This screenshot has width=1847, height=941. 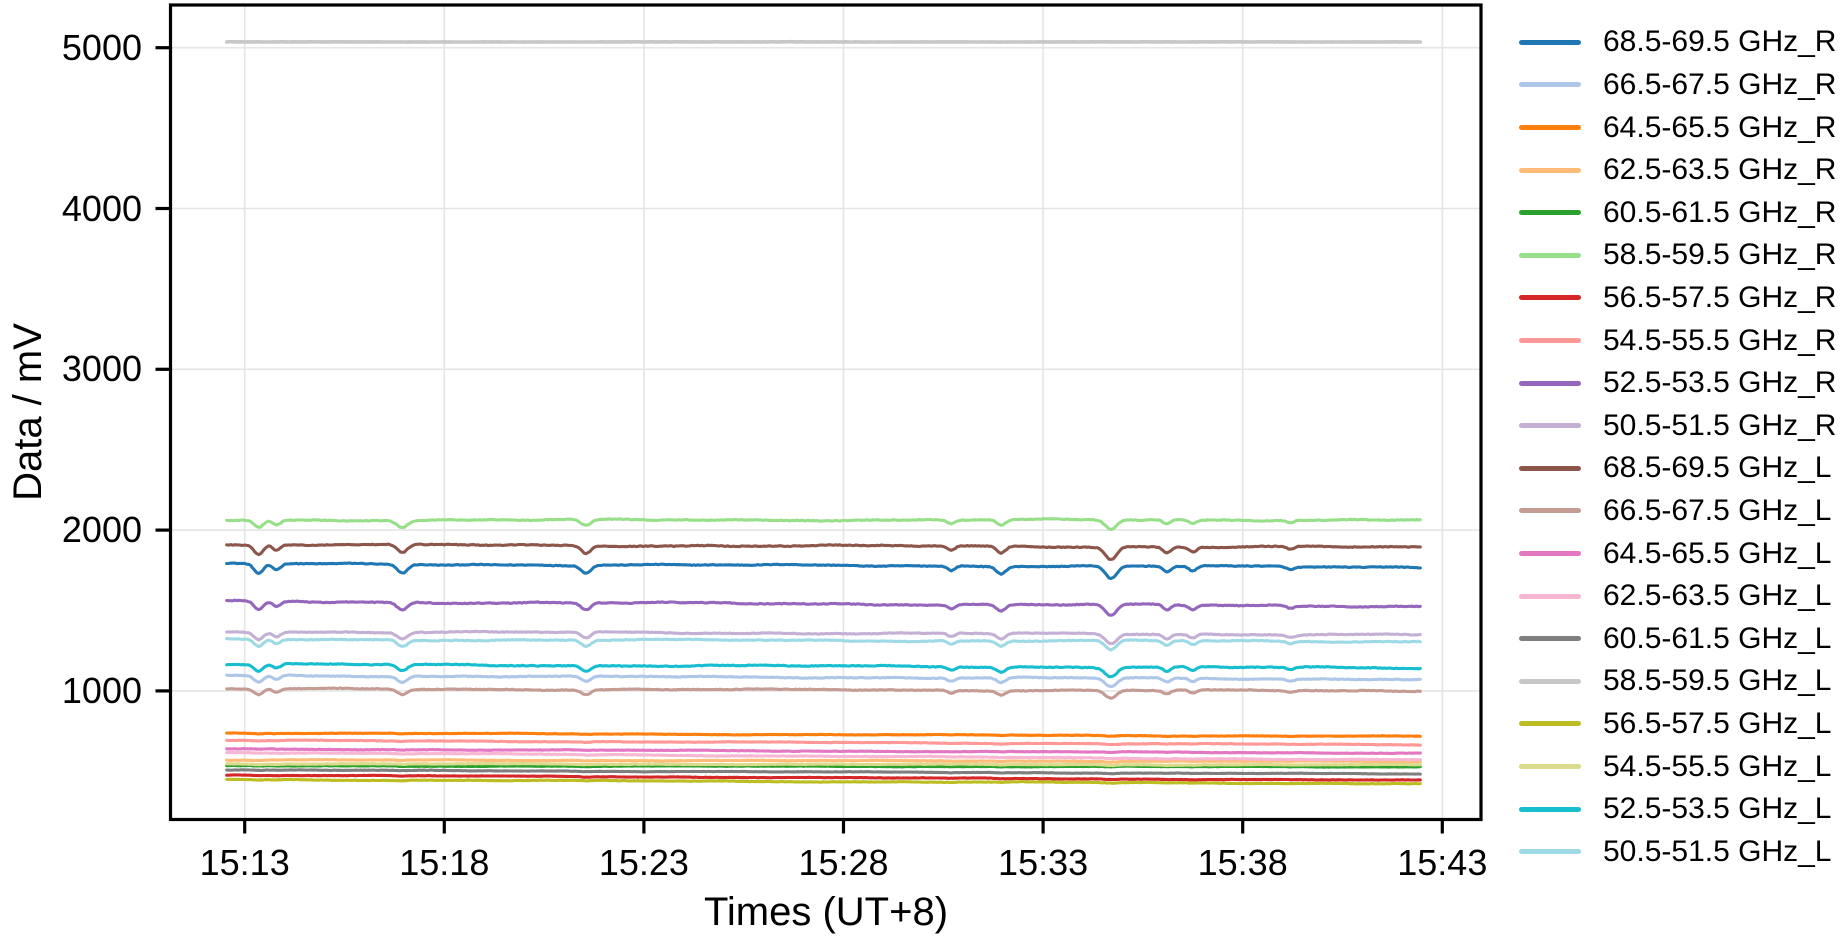 What do you see at coordinates (1720, 84) in the screenshot?
I see `legend-label: 66.5-67.5 GHz_R` at bounding box center [1720, 84].